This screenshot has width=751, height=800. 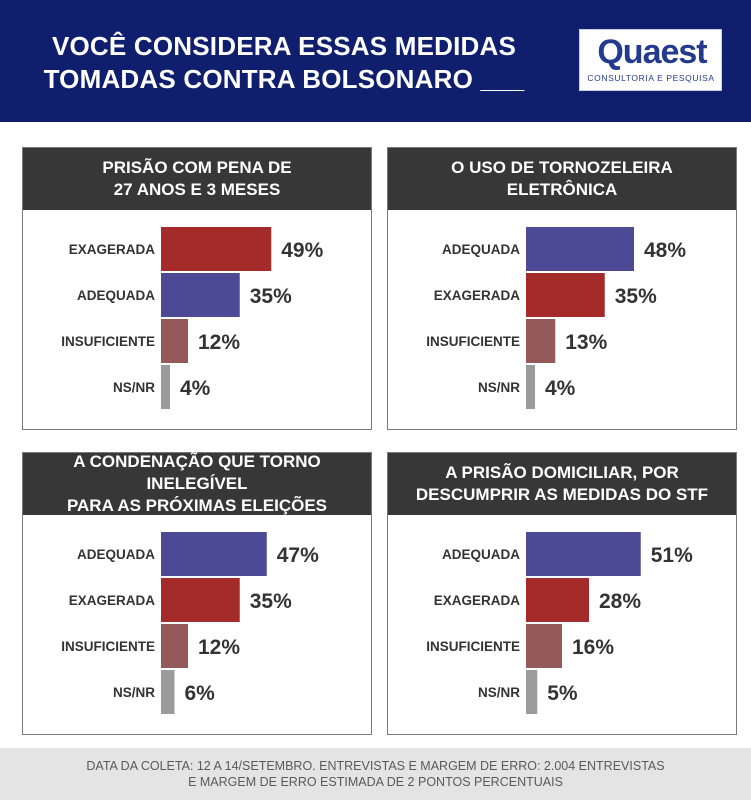 I want to click on chart-title-line-2: ELETRÔNICA, so click(x=562, y=189).